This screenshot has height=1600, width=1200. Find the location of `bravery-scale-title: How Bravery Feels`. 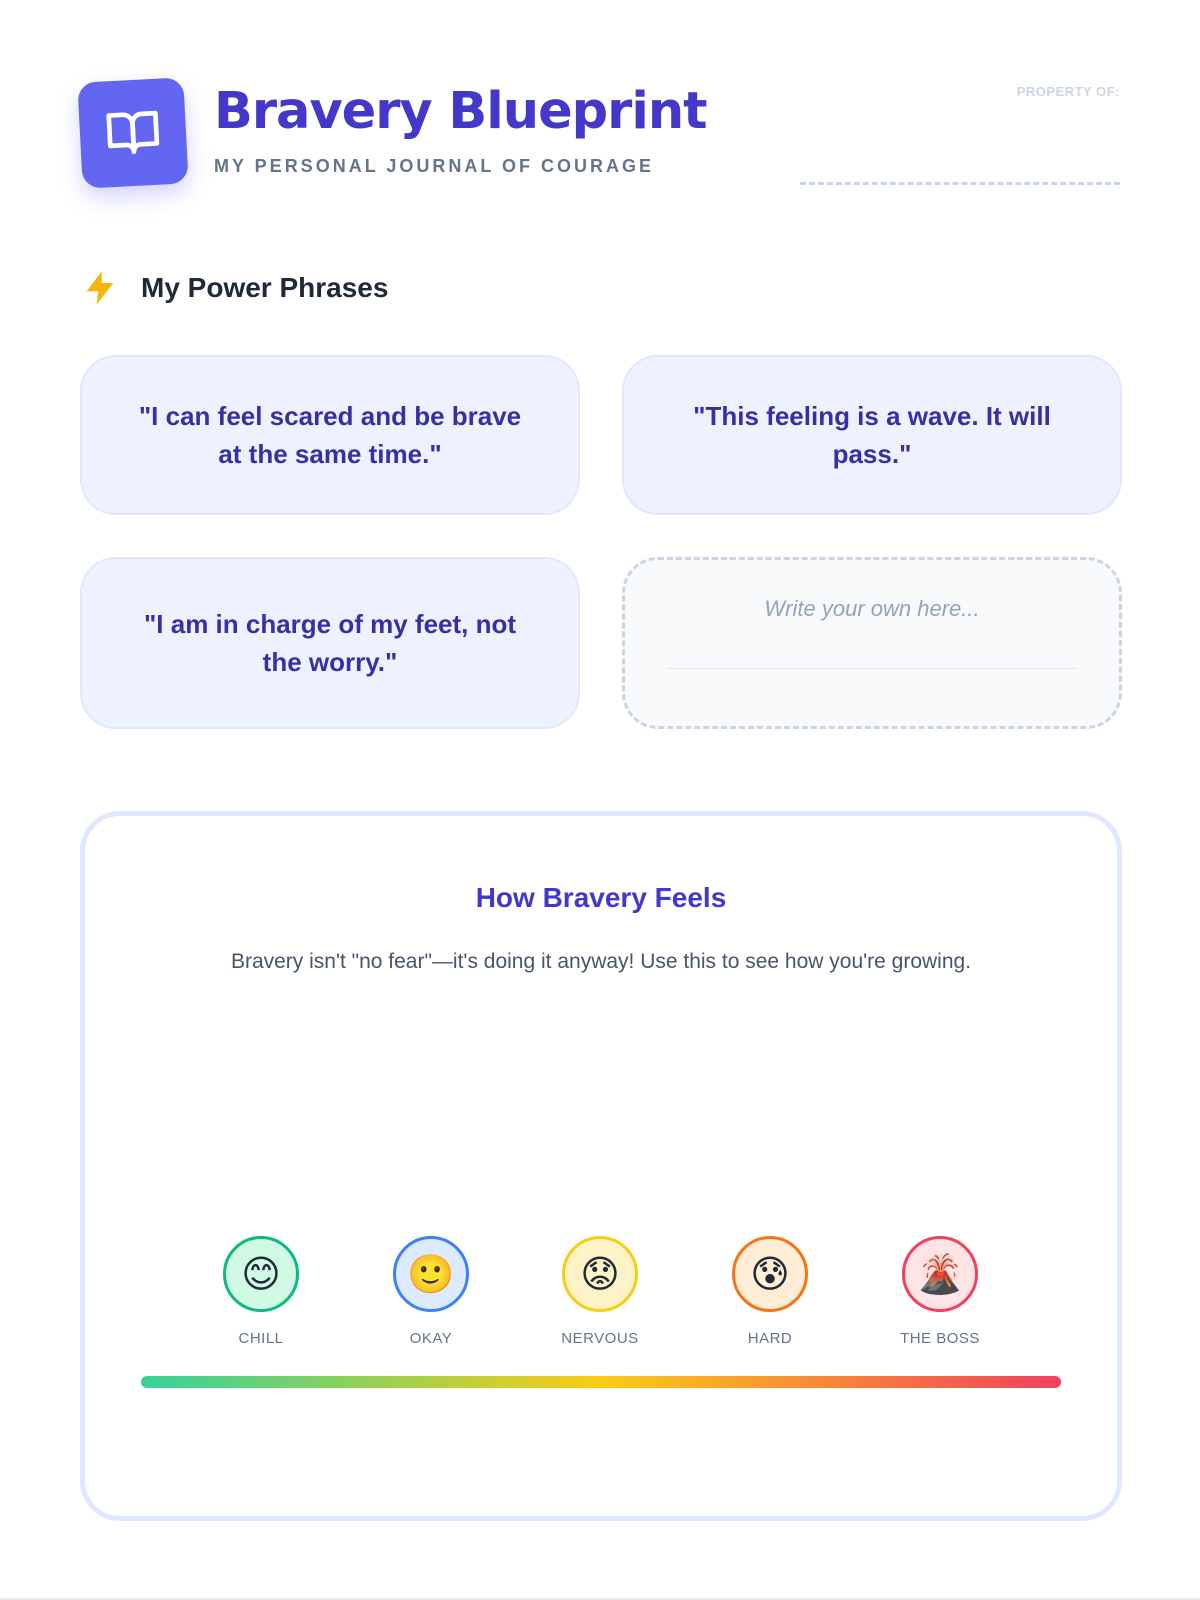

bravery-scale-title: How Bravery Feels is located at coordinates (601, 897).